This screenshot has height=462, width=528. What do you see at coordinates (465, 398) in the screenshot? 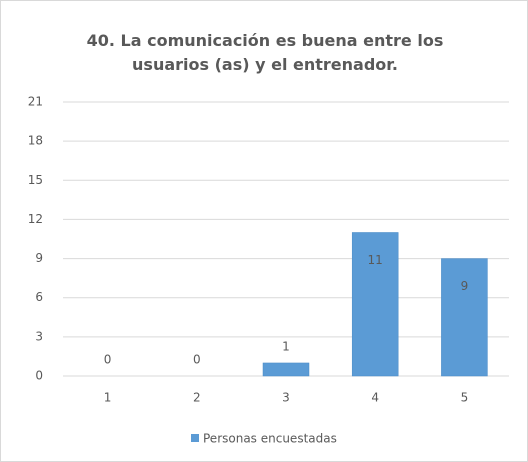
I see `x-tick-label: 5` at bounding box center [465, 398].